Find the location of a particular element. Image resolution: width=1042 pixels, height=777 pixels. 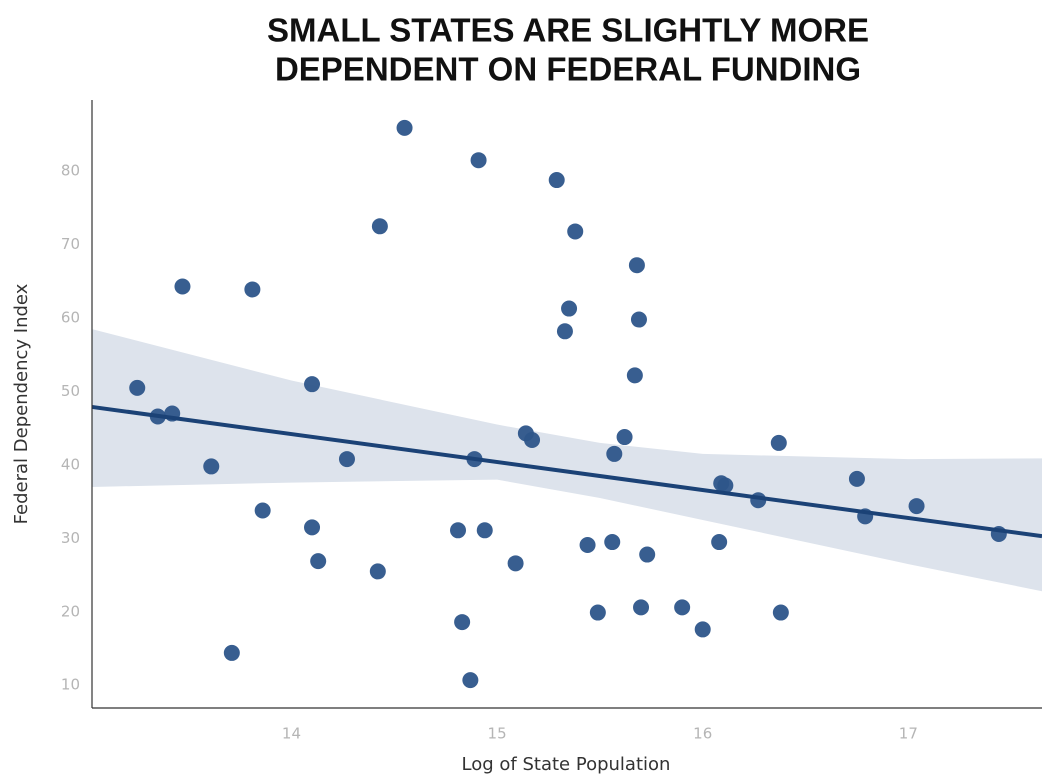

y-tick-label: 70 is located at coordinates (70, 244).